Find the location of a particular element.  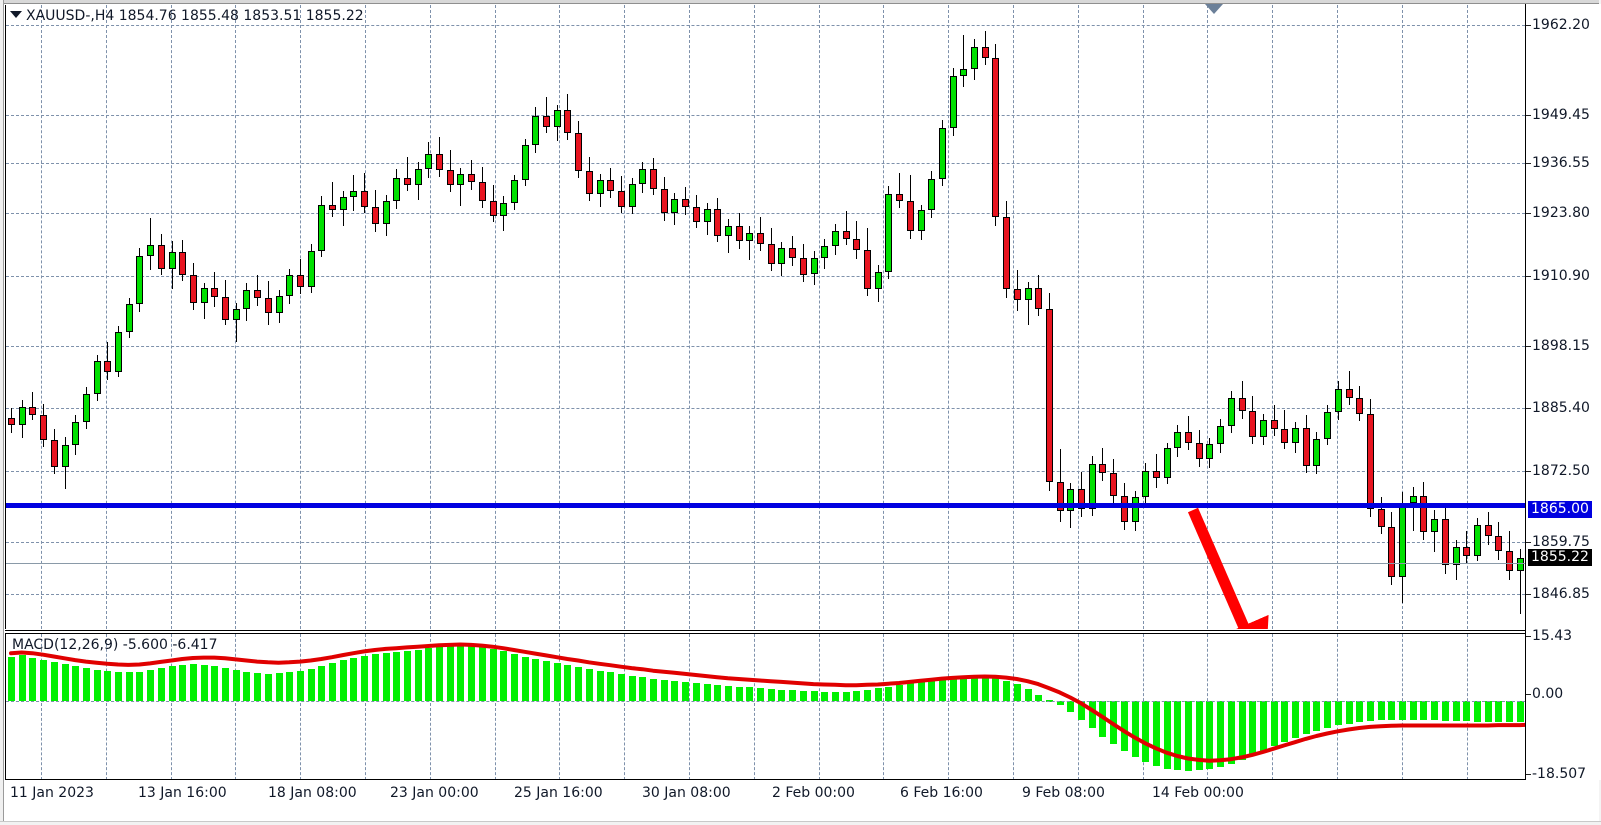

current-bid-badge: 1855.22 is located at coordinates (1560, 557).